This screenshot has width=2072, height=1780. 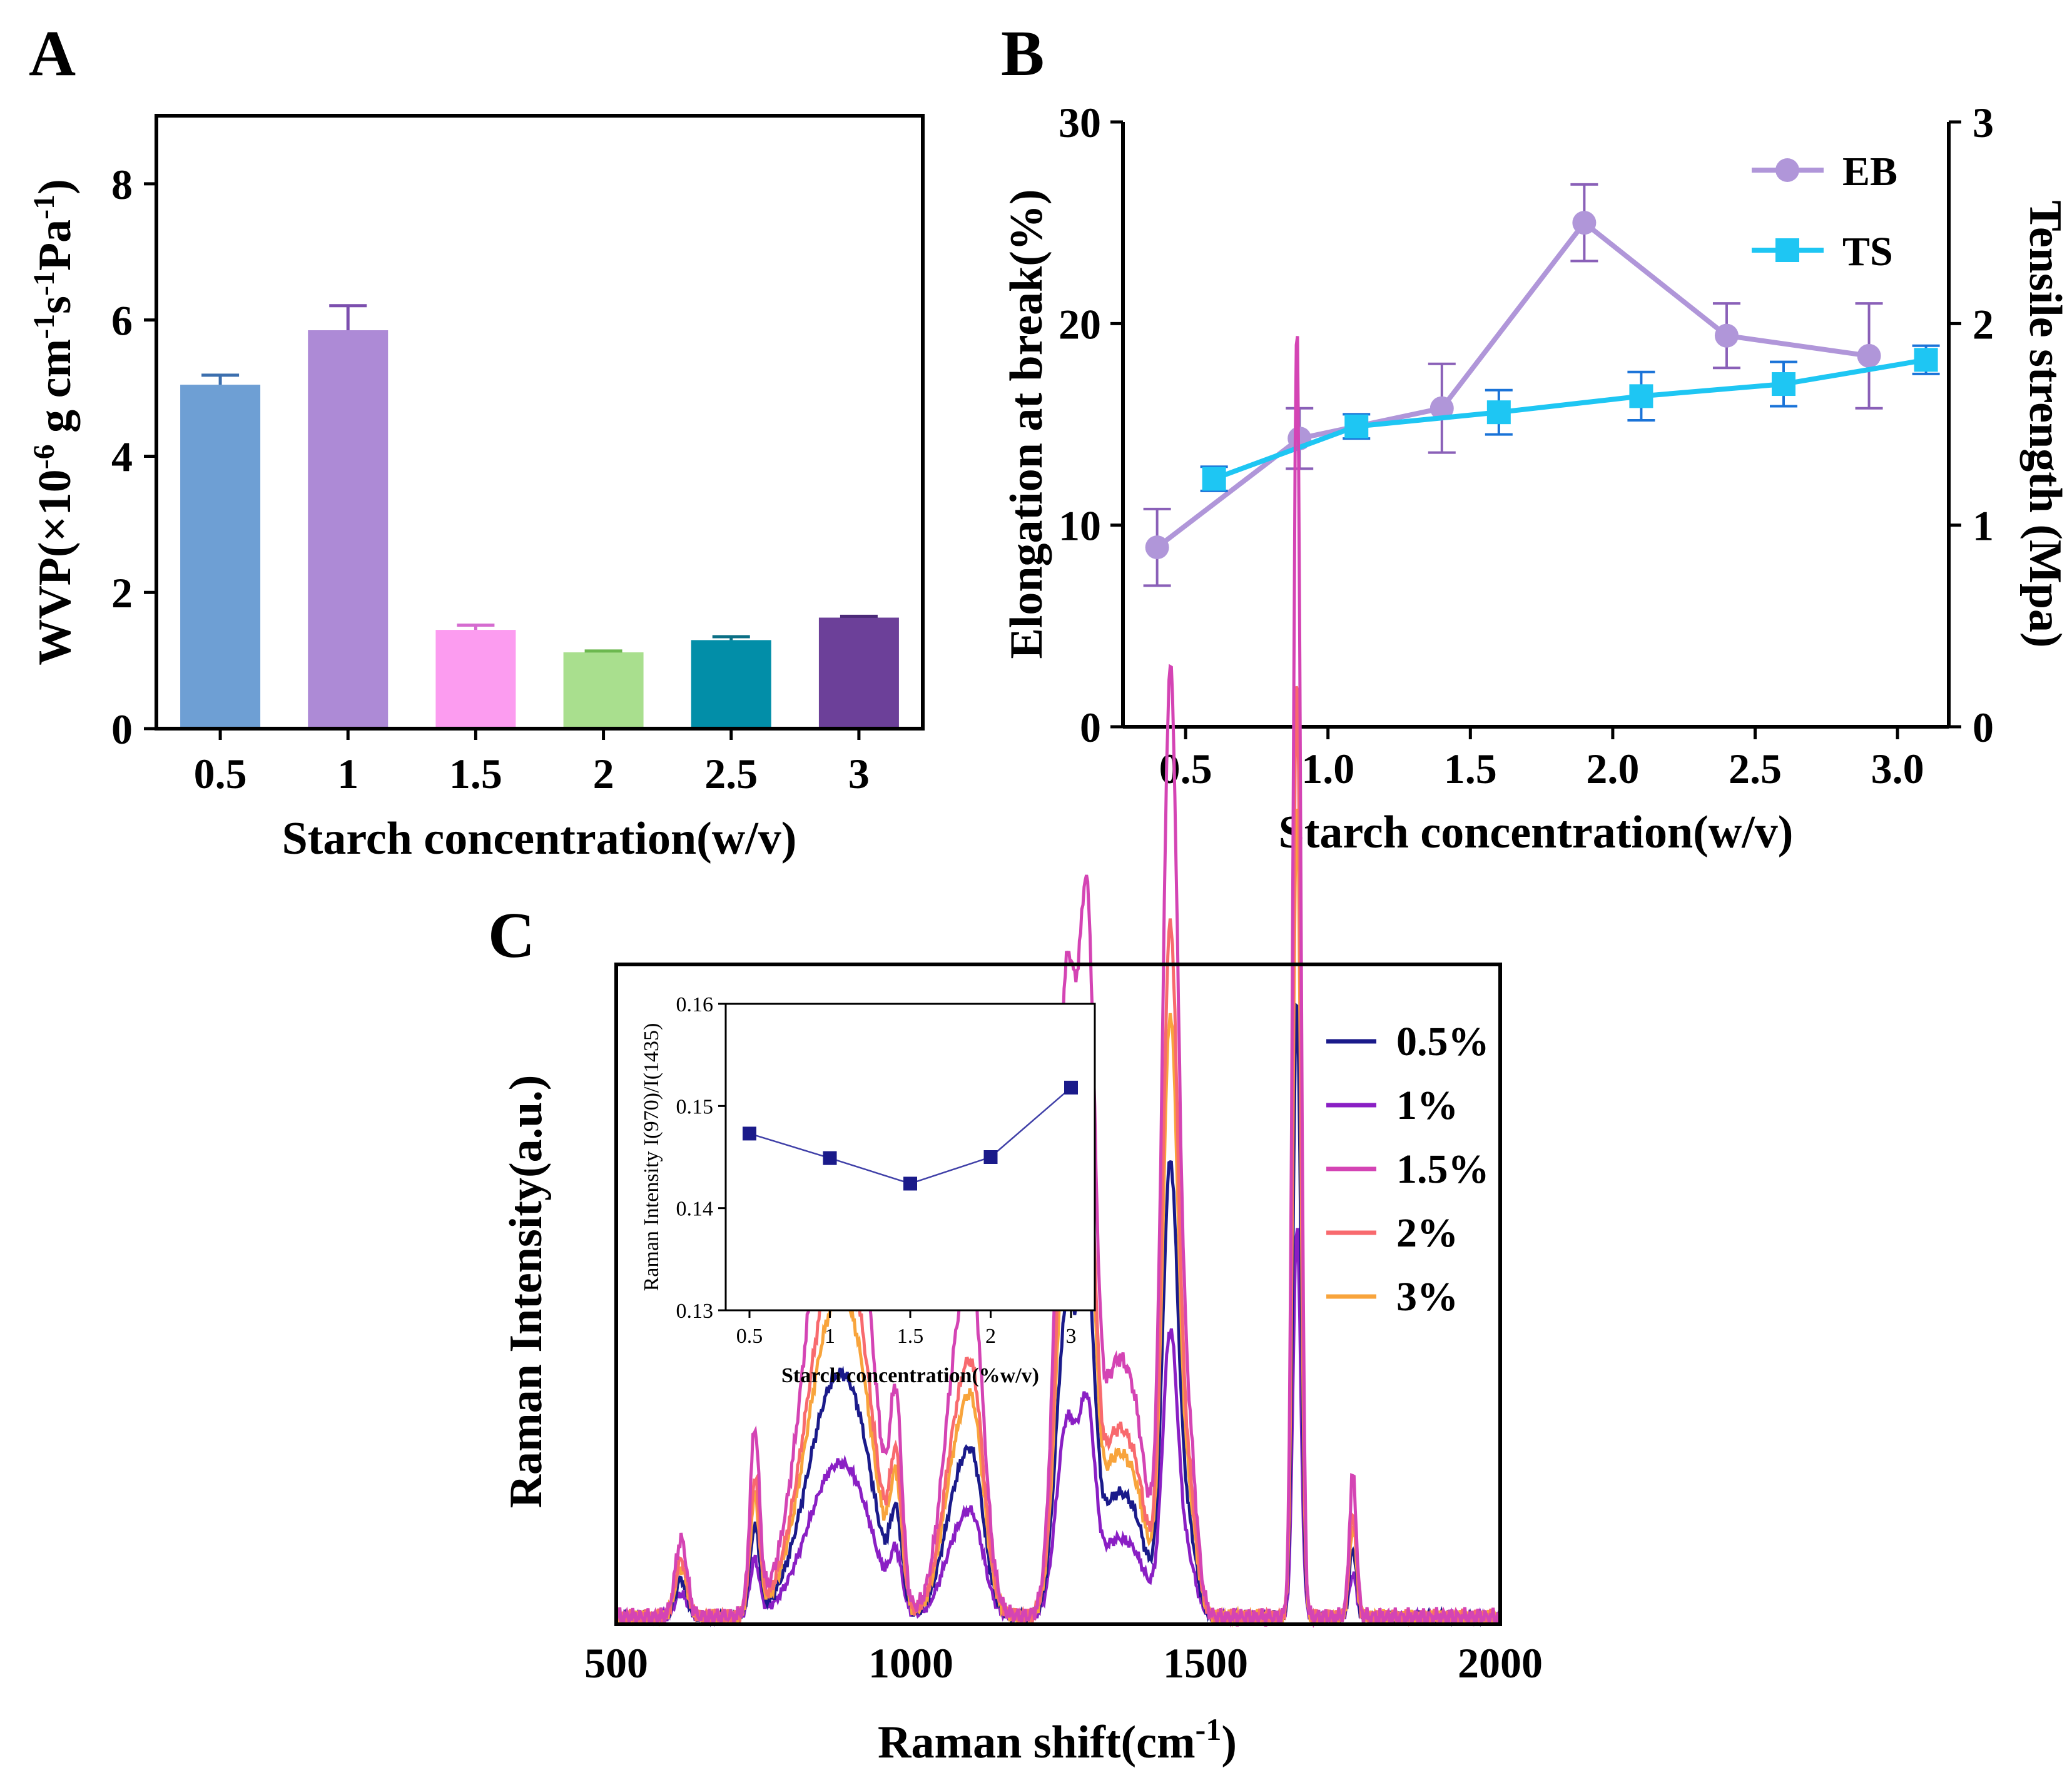 What do you see at coordinates (44, 456) in the screenshot?
I see `y-title-exp-1: -6` at bounding box center [44, 456].